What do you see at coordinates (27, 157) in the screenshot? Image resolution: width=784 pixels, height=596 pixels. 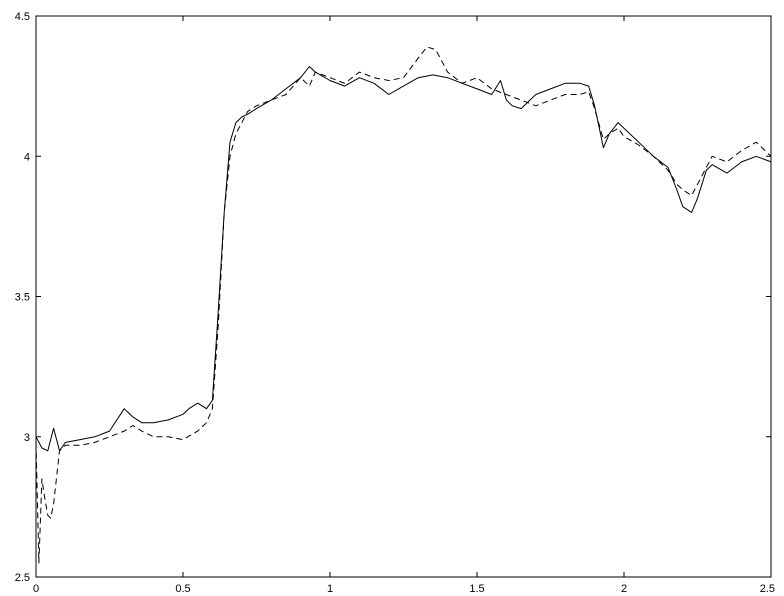 I see `y-tick-label: 4` at bounding box center [27, 157].